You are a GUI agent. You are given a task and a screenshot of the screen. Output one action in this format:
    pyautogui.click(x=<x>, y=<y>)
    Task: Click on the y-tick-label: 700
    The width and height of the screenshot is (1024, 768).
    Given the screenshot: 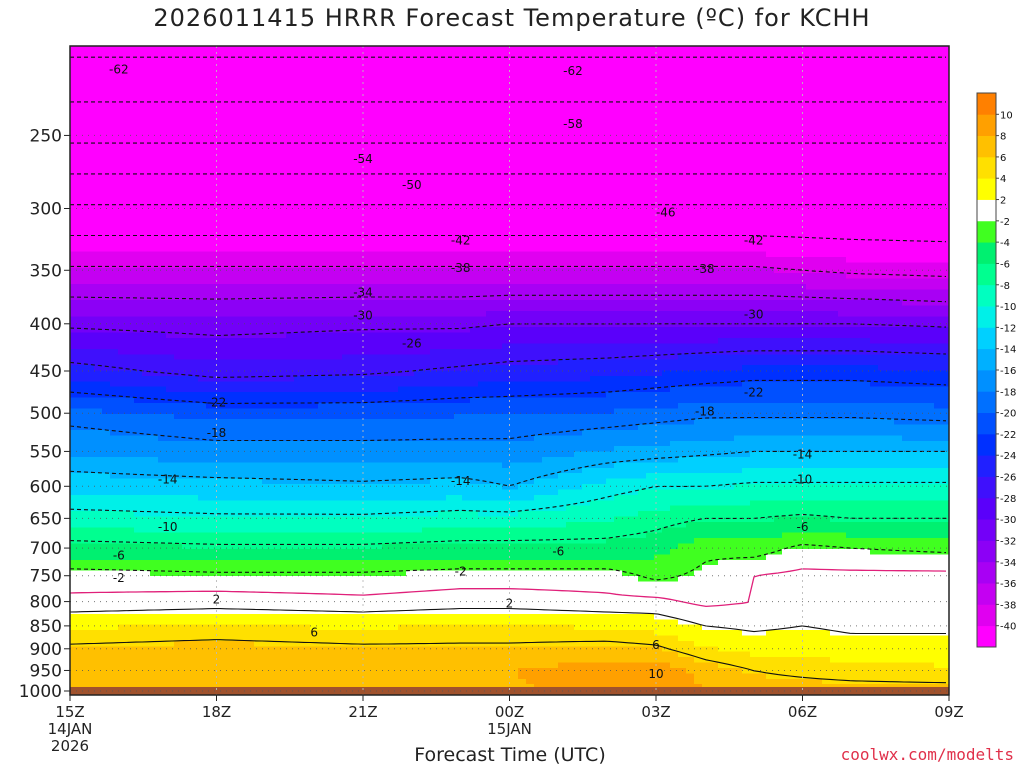 What is the action you would take?
    pyautogui.click(x=46, y=549)
    